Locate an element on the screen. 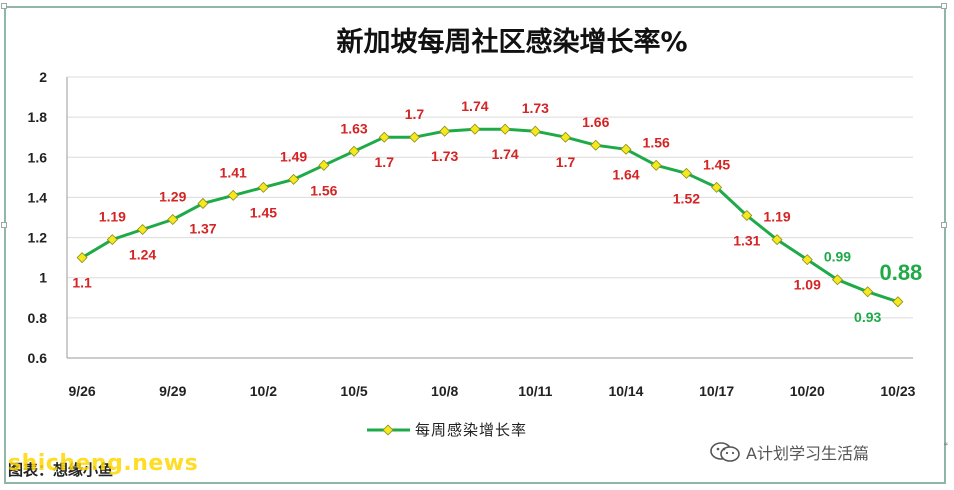 This screenshot has height=490, width=954. y-tick-label: 1.6 is located at coordinates (38, 157).